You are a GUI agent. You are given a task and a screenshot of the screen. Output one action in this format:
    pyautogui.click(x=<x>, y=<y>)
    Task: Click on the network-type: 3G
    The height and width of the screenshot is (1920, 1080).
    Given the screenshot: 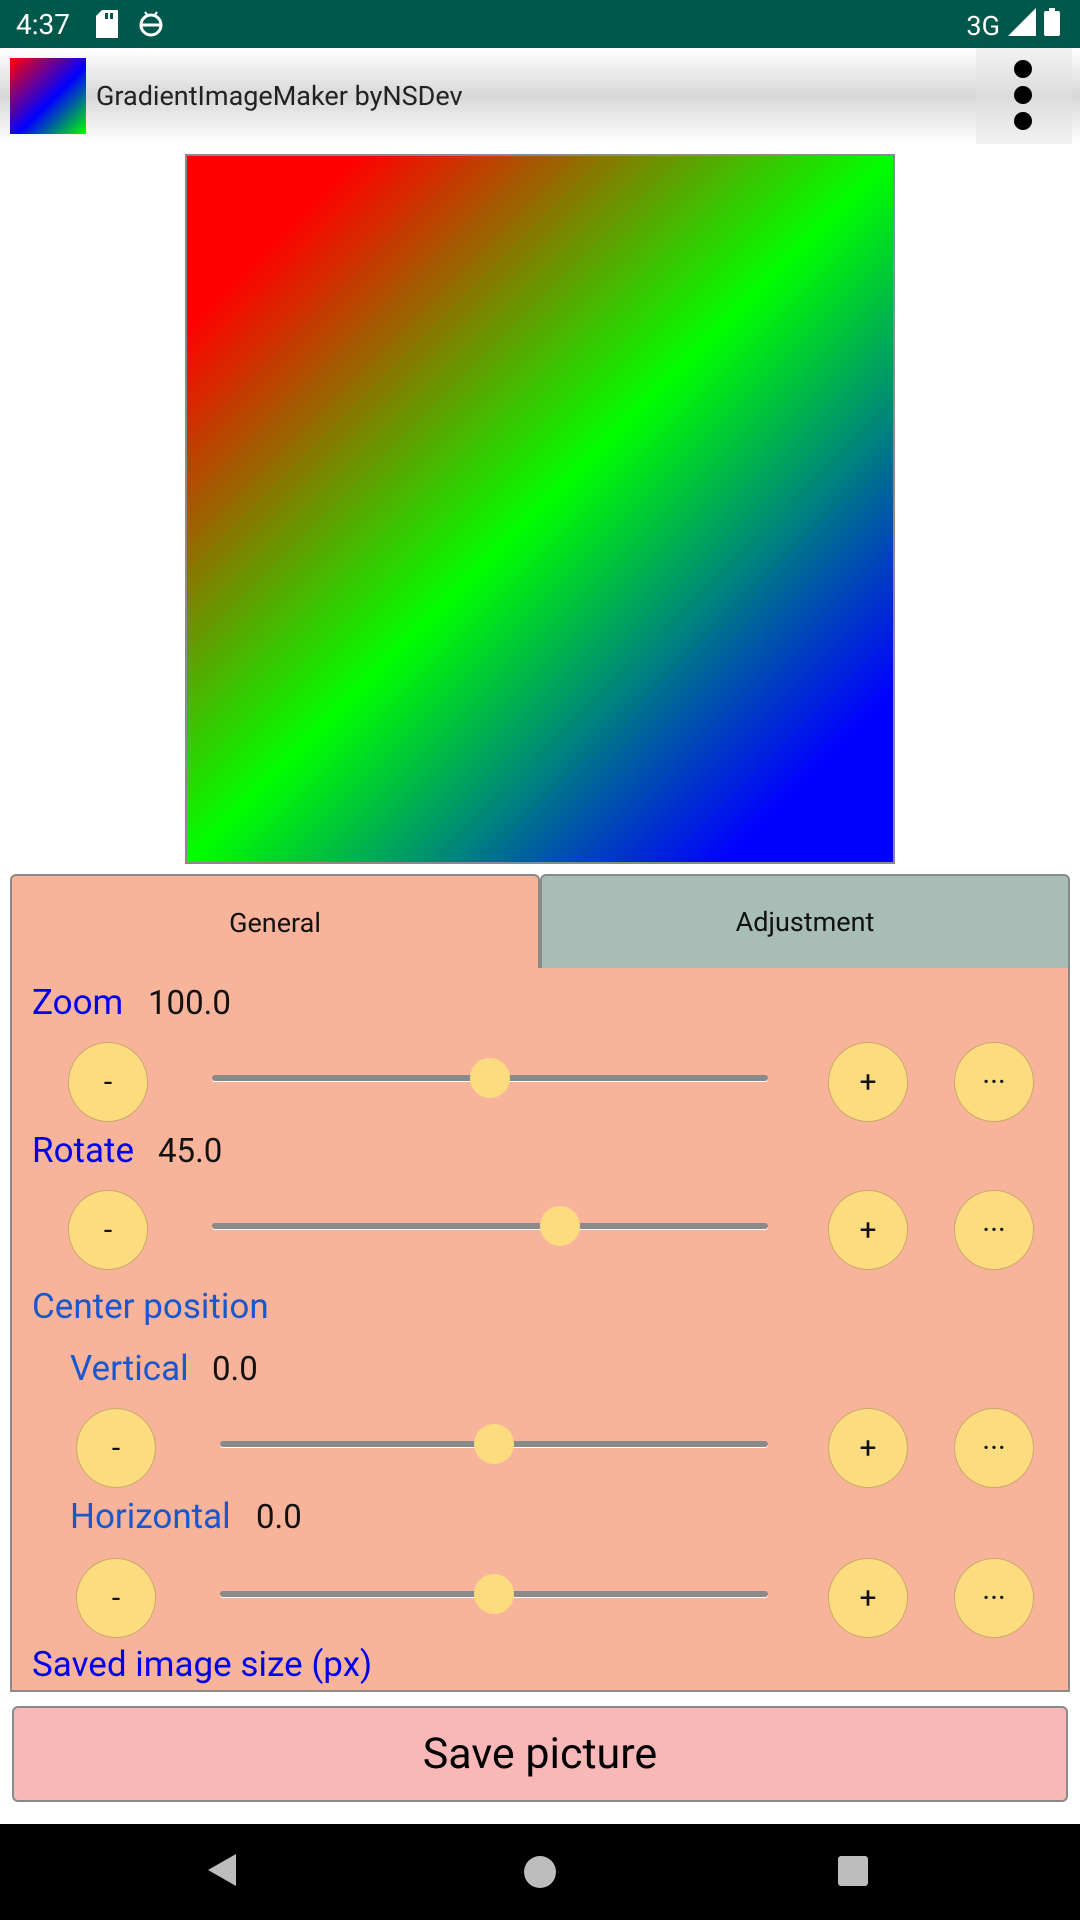 What is the action you would take?
    pyautogui.click(x=983, y=25)
    